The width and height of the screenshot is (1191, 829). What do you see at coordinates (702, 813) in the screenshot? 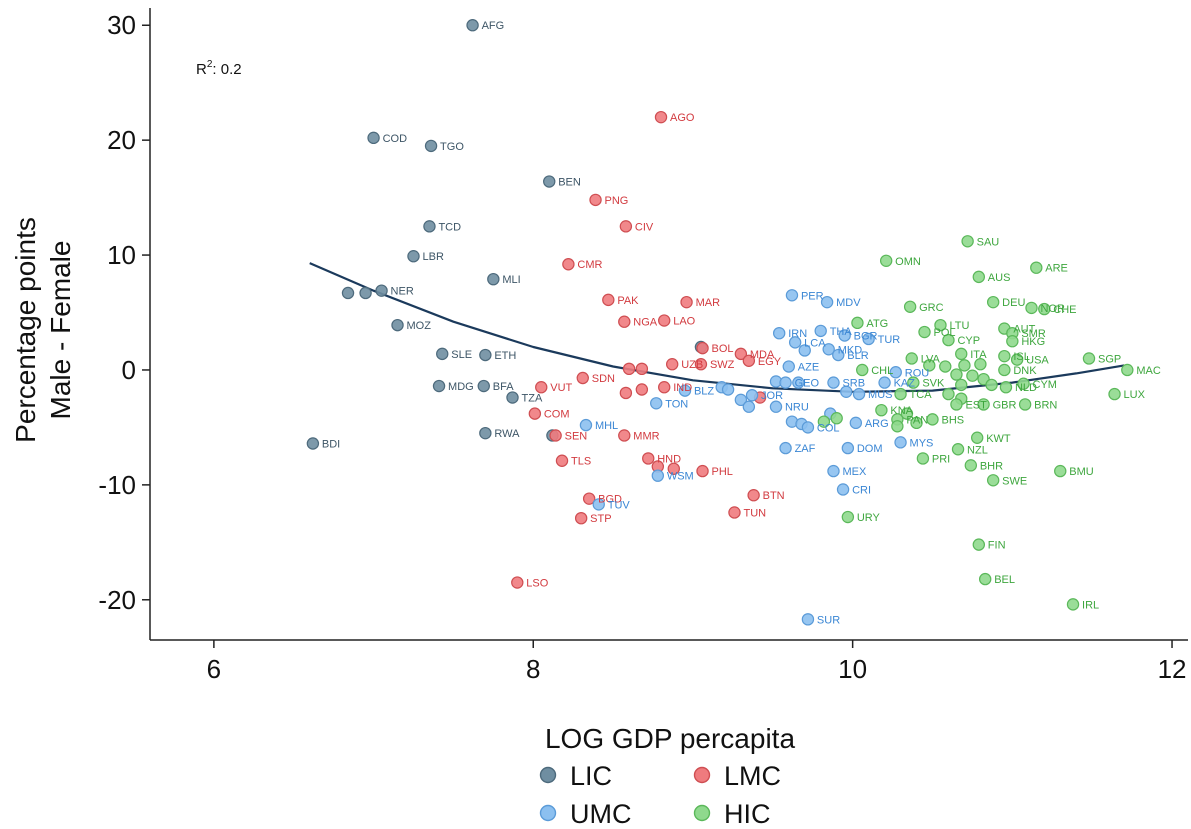
I see `legend-marker-hic` at bounding box center [702, 813].